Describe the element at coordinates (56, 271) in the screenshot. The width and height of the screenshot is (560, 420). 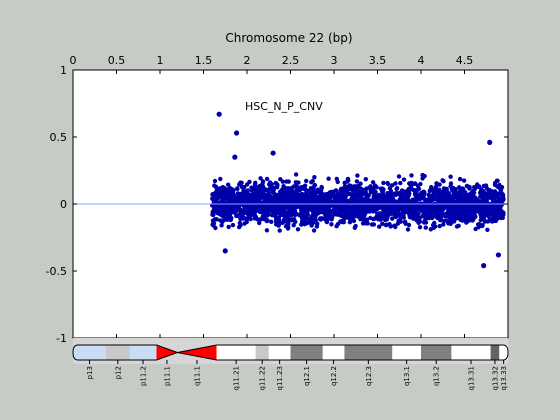
I see `y-tick-label: -0.5` at that location.